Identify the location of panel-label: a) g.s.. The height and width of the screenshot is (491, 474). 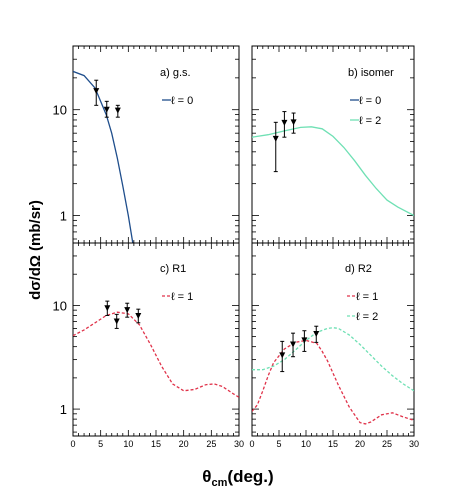
(175, 73).